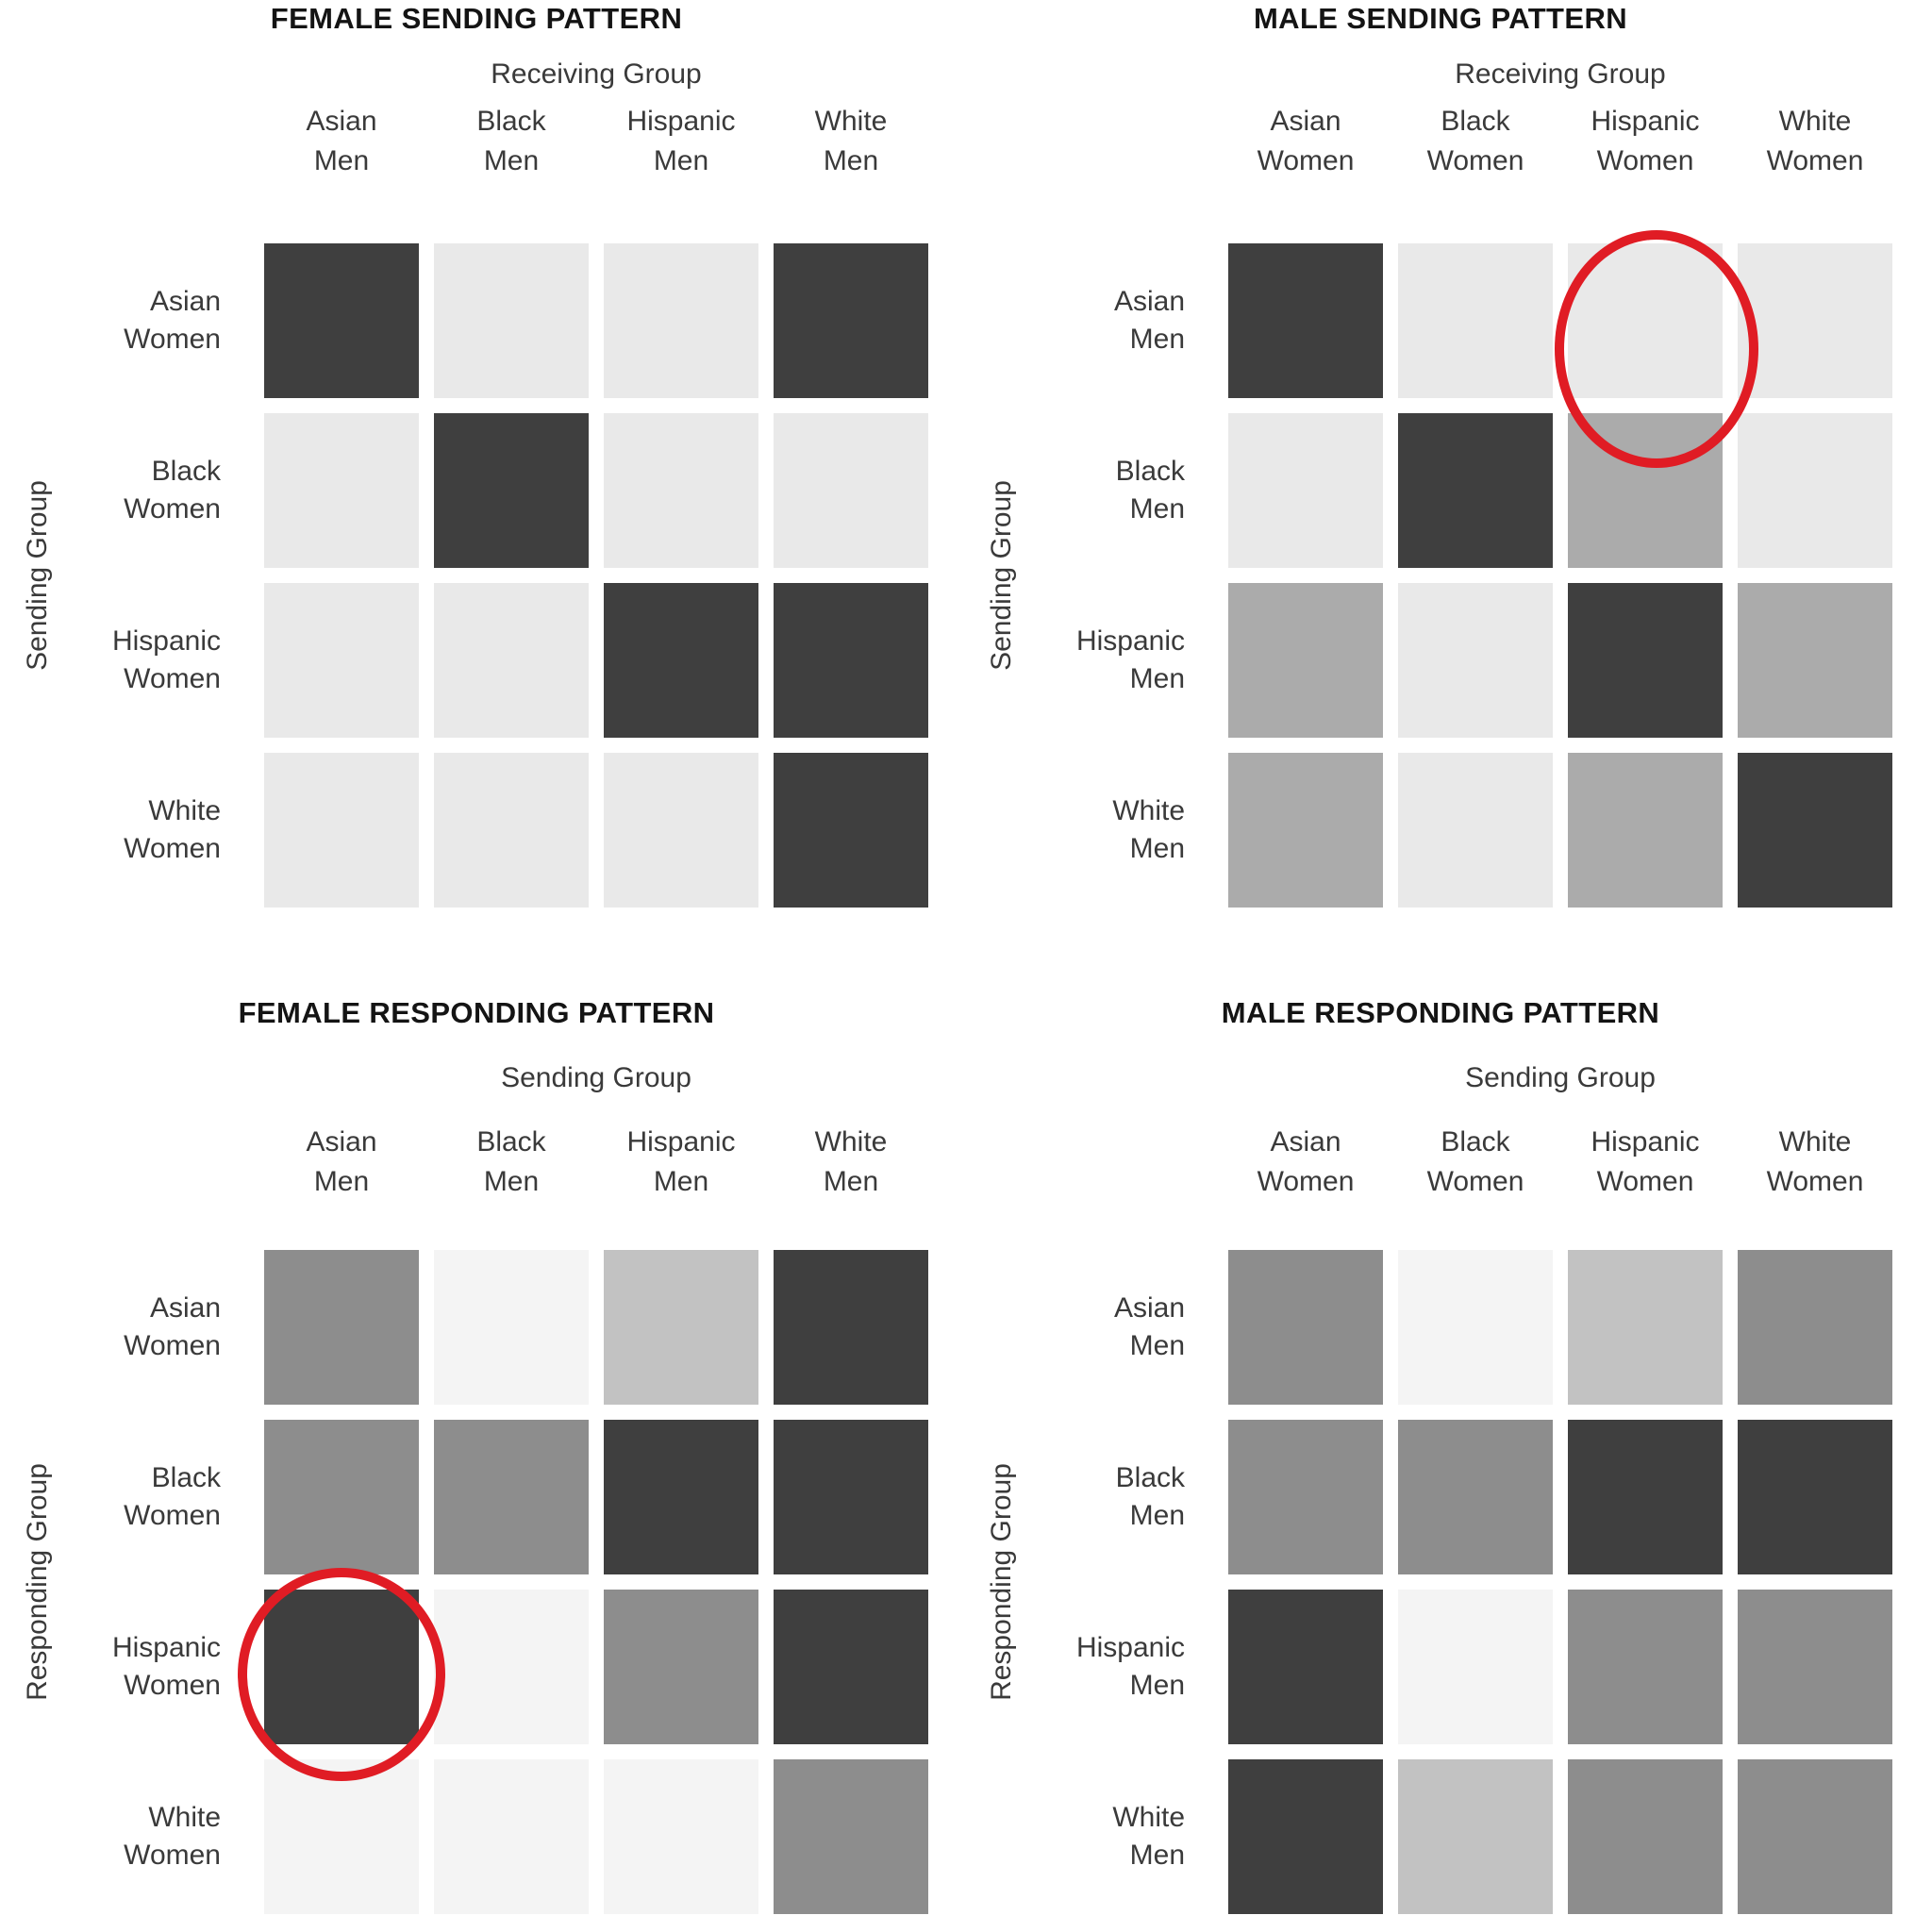 The image size is (1932, 1932). I want to click on heatmap-cell-male-responding-r0-c2, so click(1645, 1327).